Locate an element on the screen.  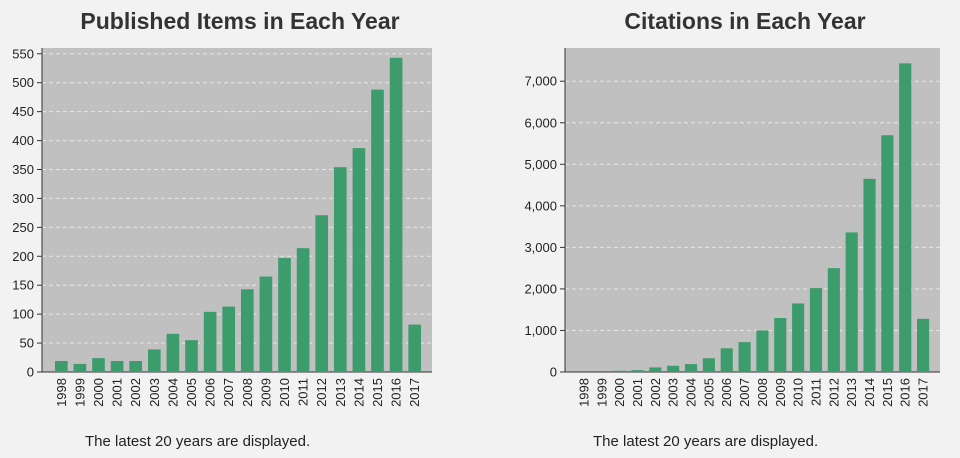
y-tick-label: 400 is located at coordinates (23, 140).